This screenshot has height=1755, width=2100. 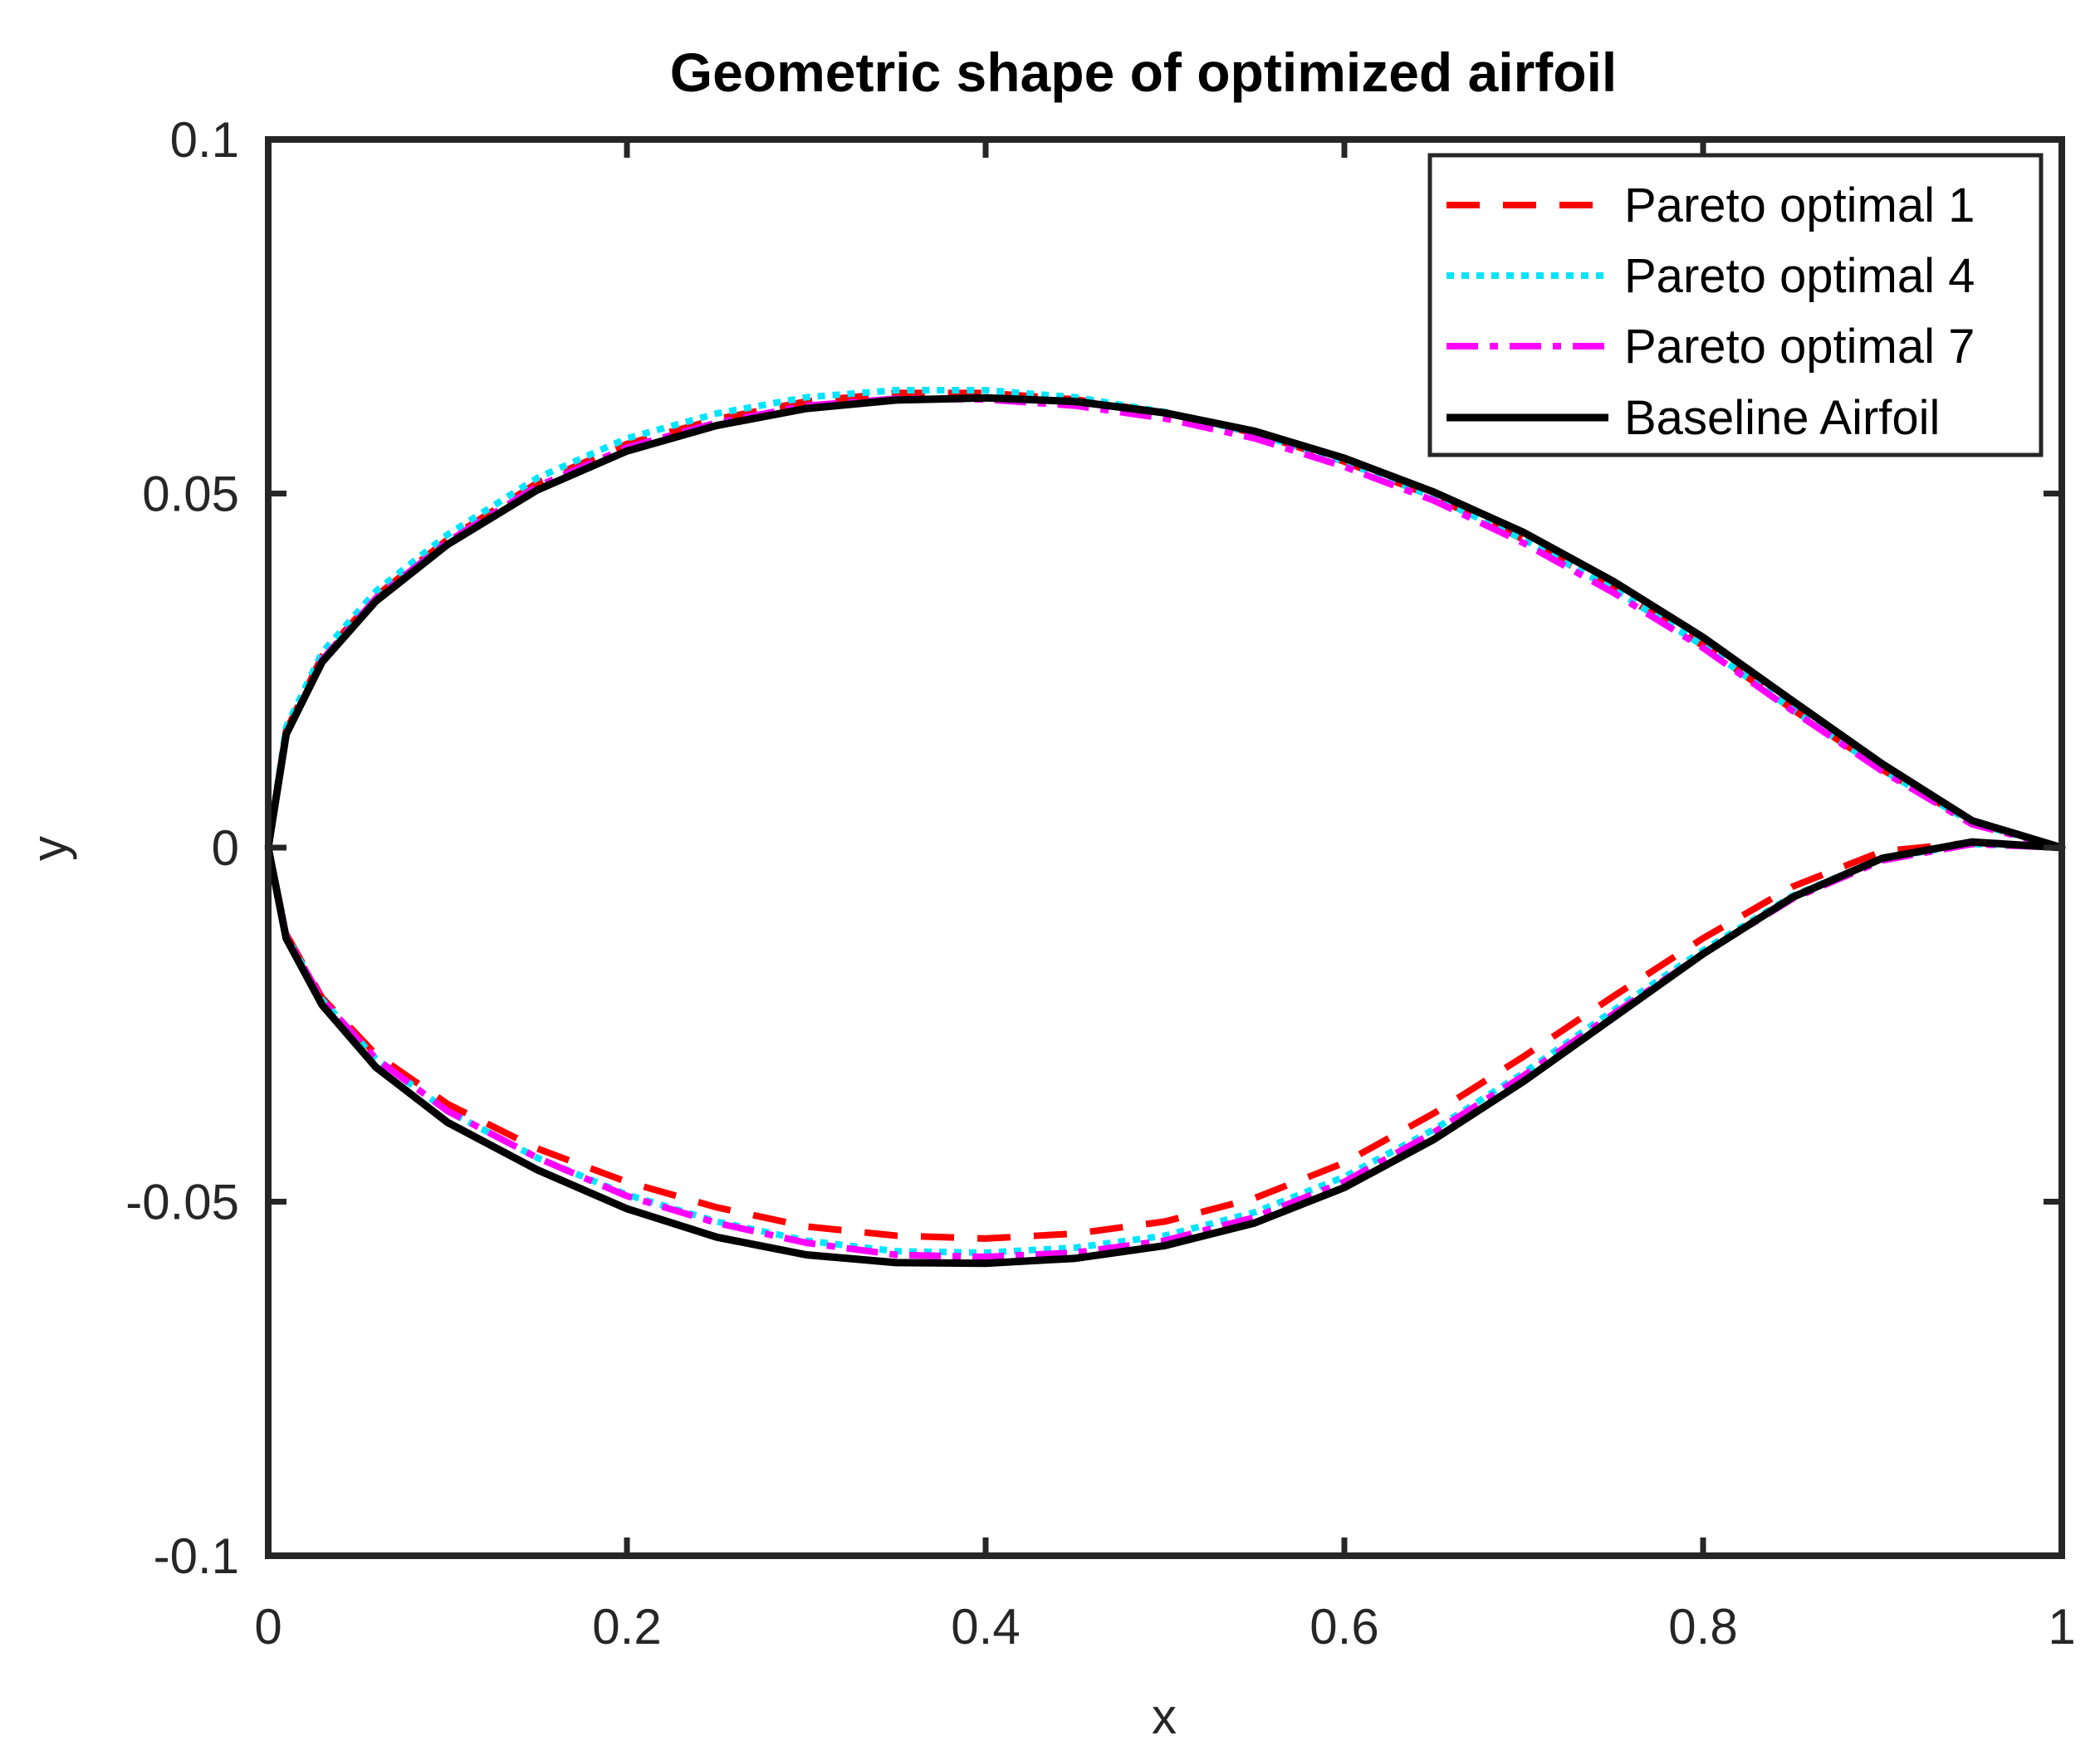 I want to click on x-tick-label: 0, so click(x=267, y=1627).